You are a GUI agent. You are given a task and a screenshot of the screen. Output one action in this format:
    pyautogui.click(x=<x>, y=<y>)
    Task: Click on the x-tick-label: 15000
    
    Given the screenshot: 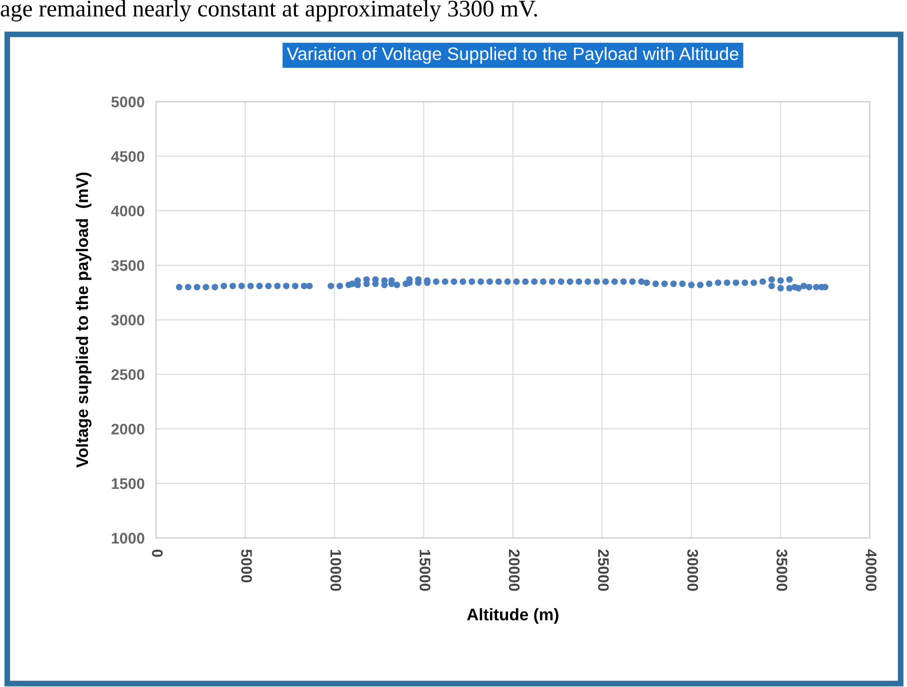 What is the action you would take?
    pyautogui.click(x=425, y=570)
    